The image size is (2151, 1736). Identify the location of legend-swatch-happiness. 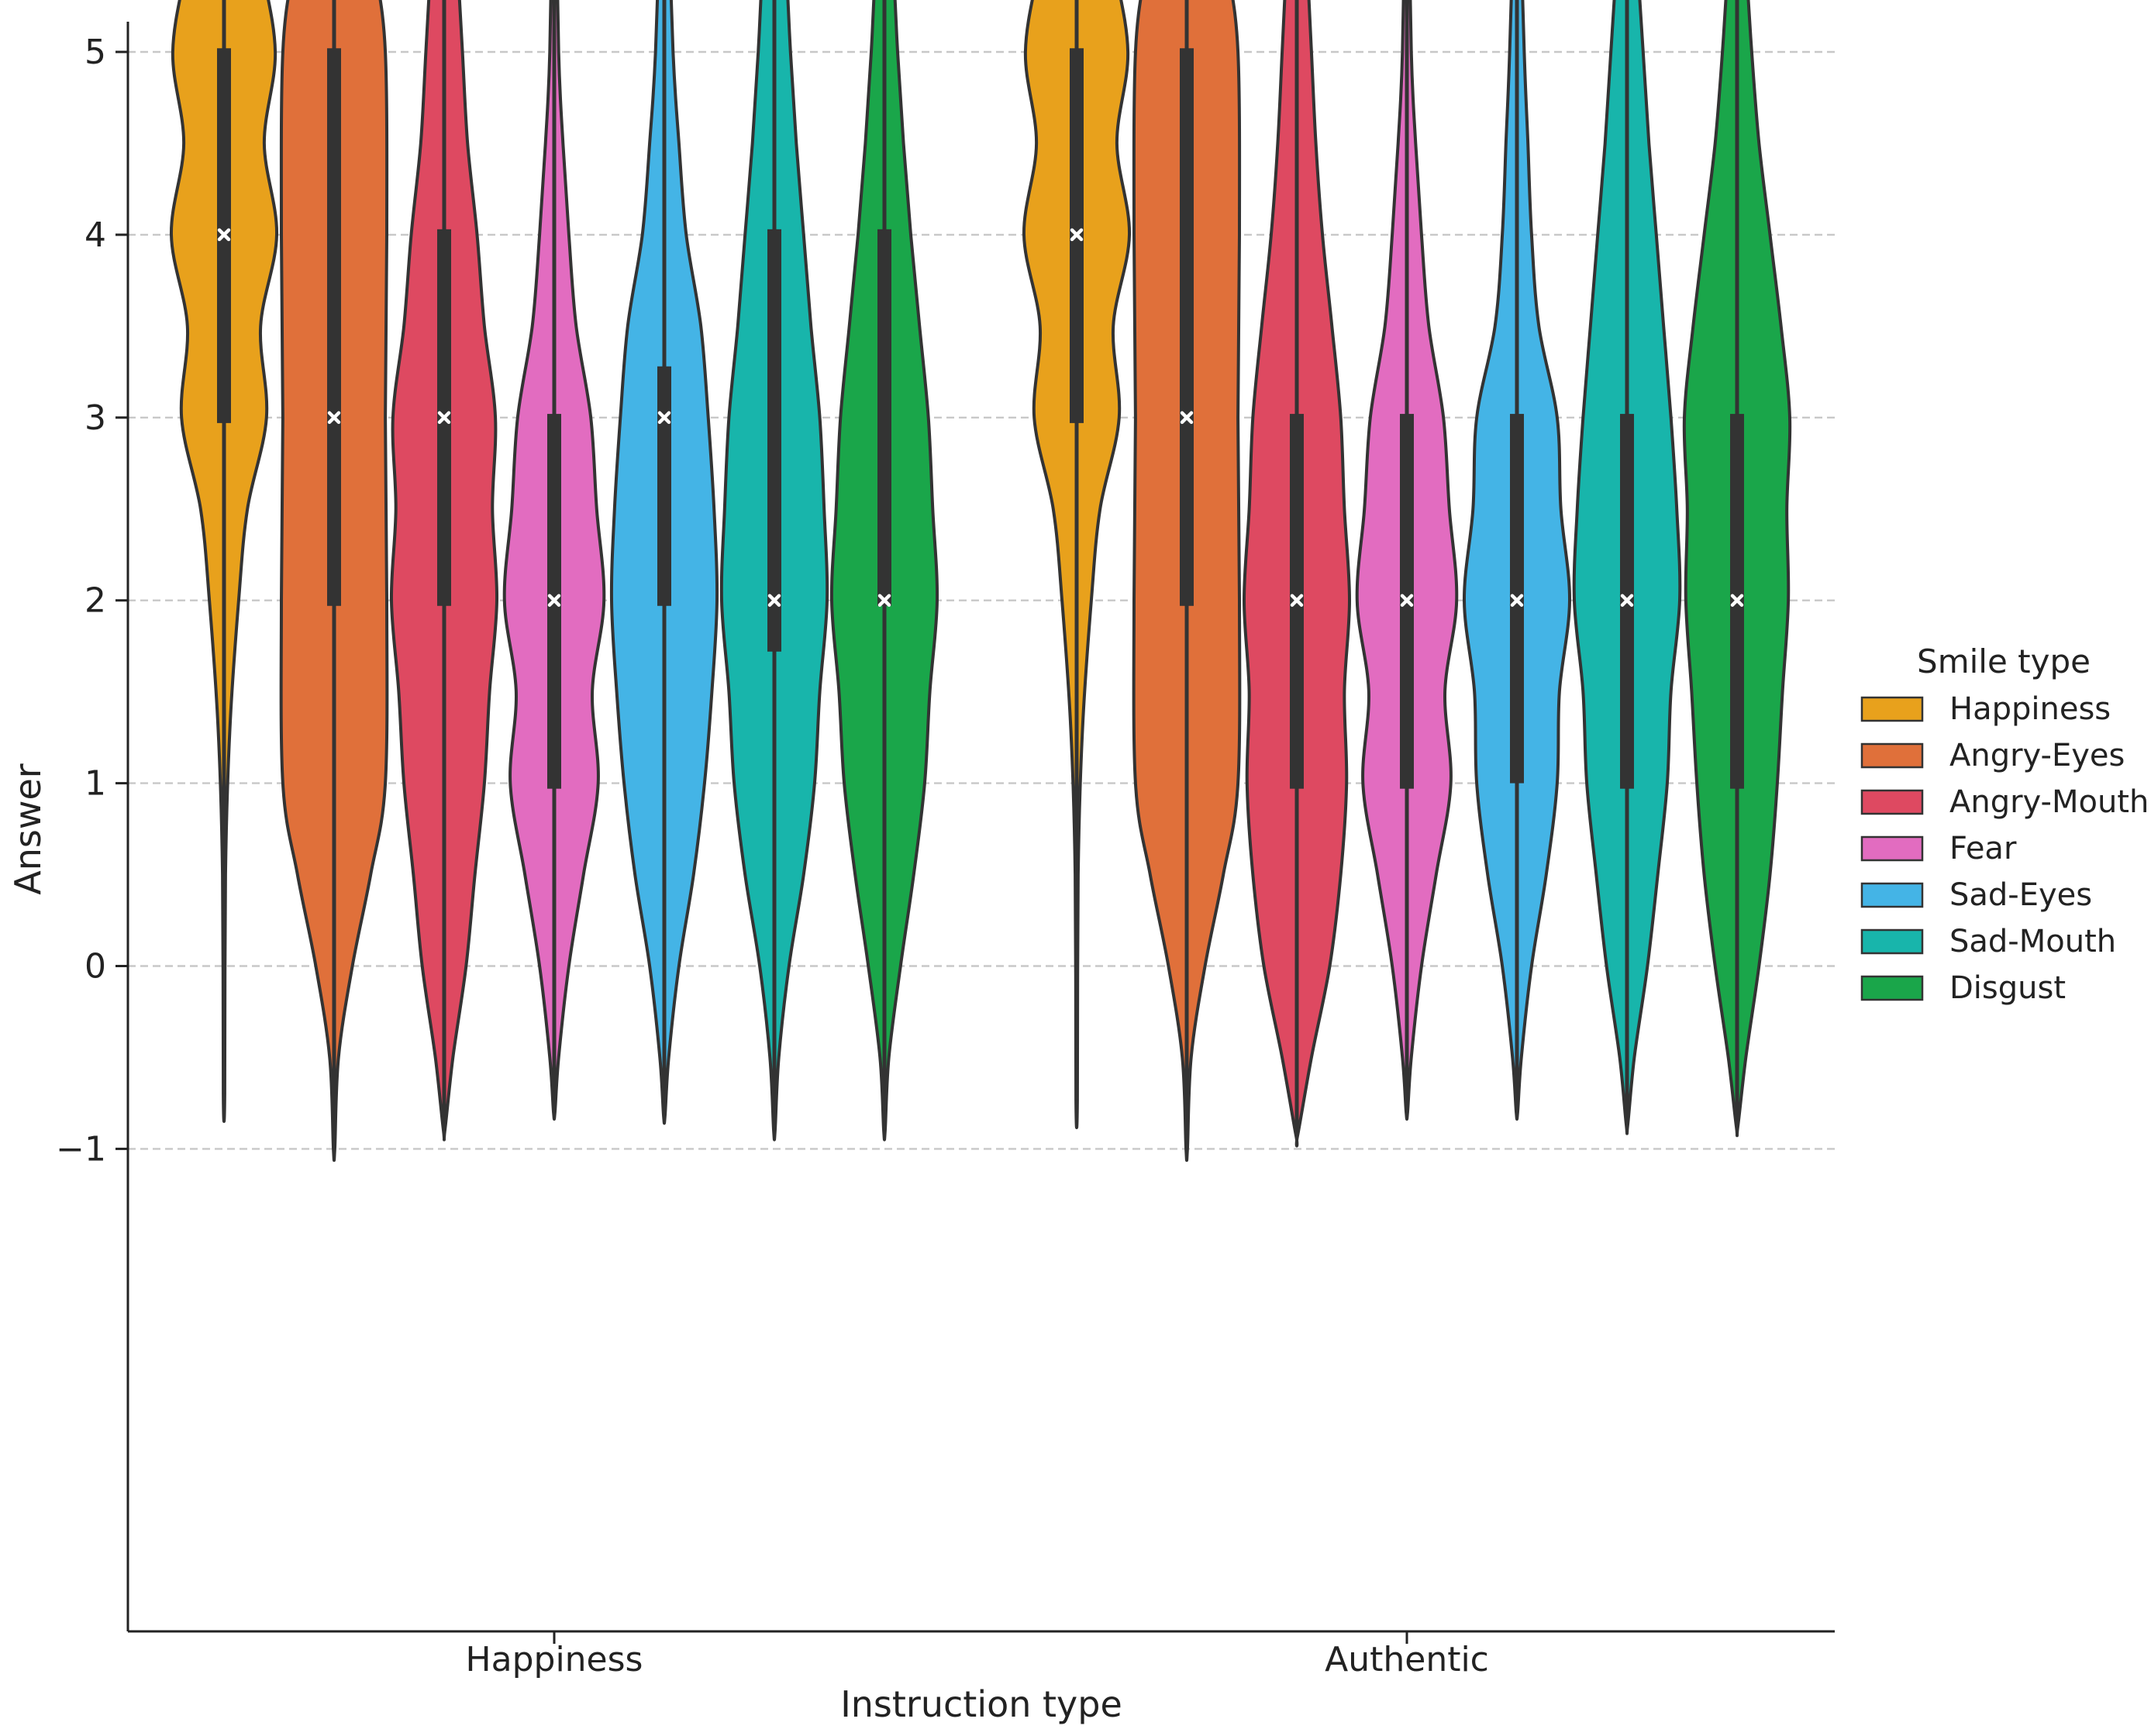
(1892, 709).